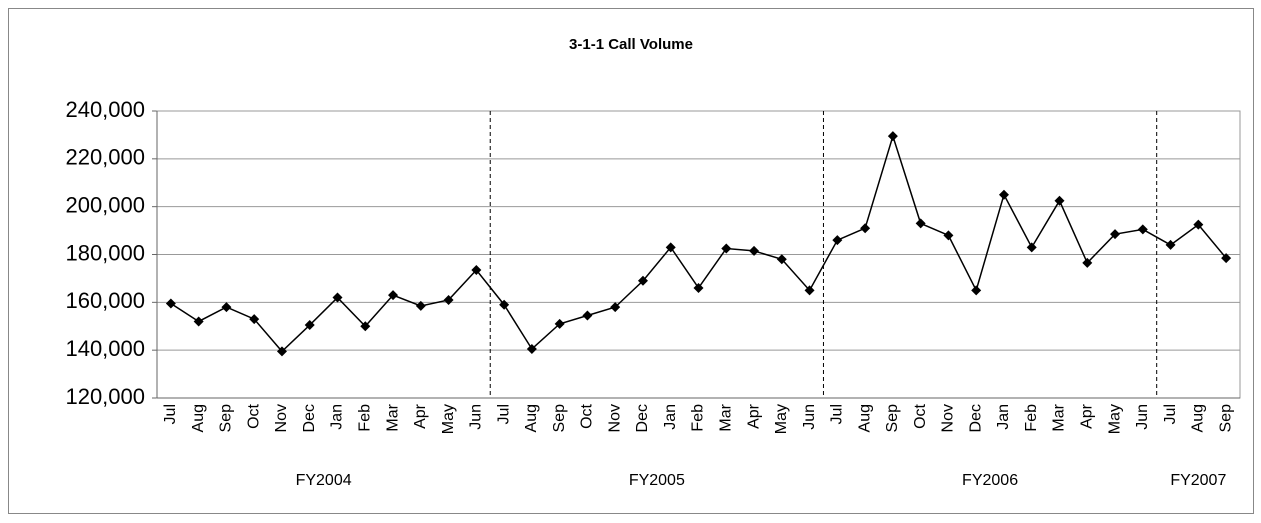 The height and width of the screenshot is (523, 1261). What do you see at coordinates (105, 396) in the screenshot?
I see `y-tick-label: 120,000` at bounding box center [105, 396].